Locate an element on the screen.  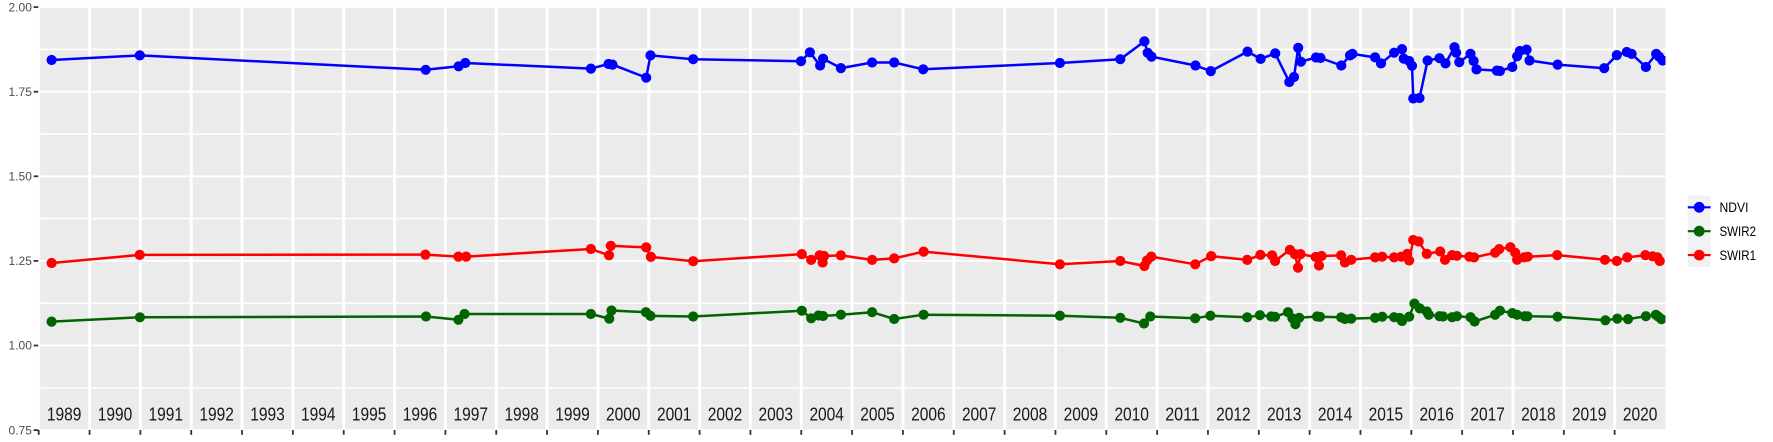
svg-text: 1994 is located at coordinates (318, 415).